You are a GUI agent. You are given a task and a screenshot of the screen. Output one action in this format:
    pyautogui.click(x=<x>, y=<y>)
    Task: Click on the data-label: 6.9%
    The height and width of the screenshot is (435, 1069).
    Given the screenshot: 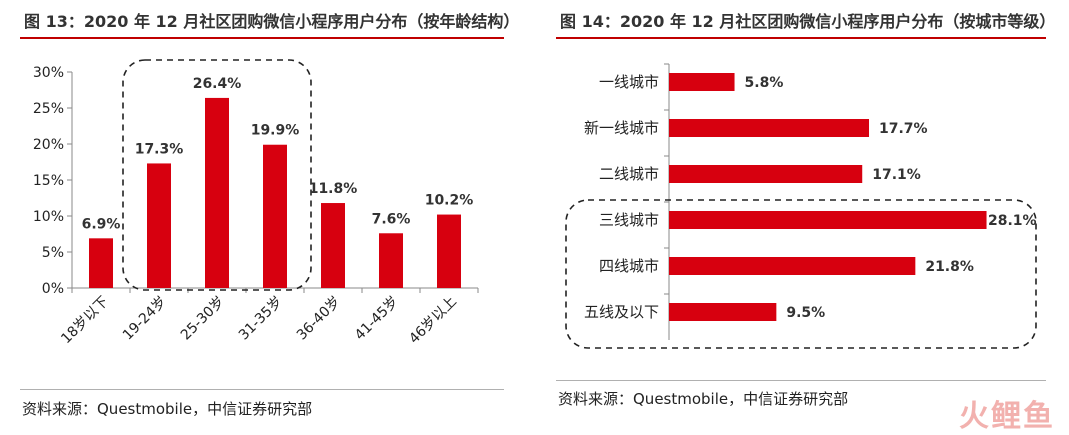 What is the action you would take?
    pyautogui.click(x=101, y=224)
    